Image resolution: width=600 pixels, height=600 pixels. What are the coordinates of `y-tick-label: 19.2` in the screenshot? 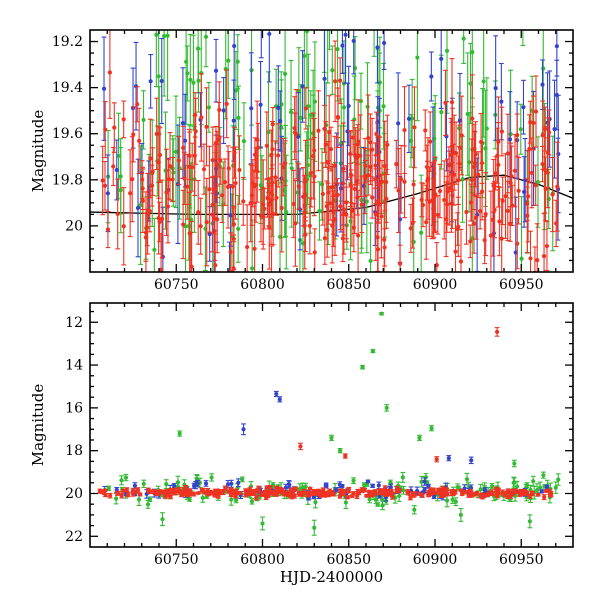 It's located at (67, 42).